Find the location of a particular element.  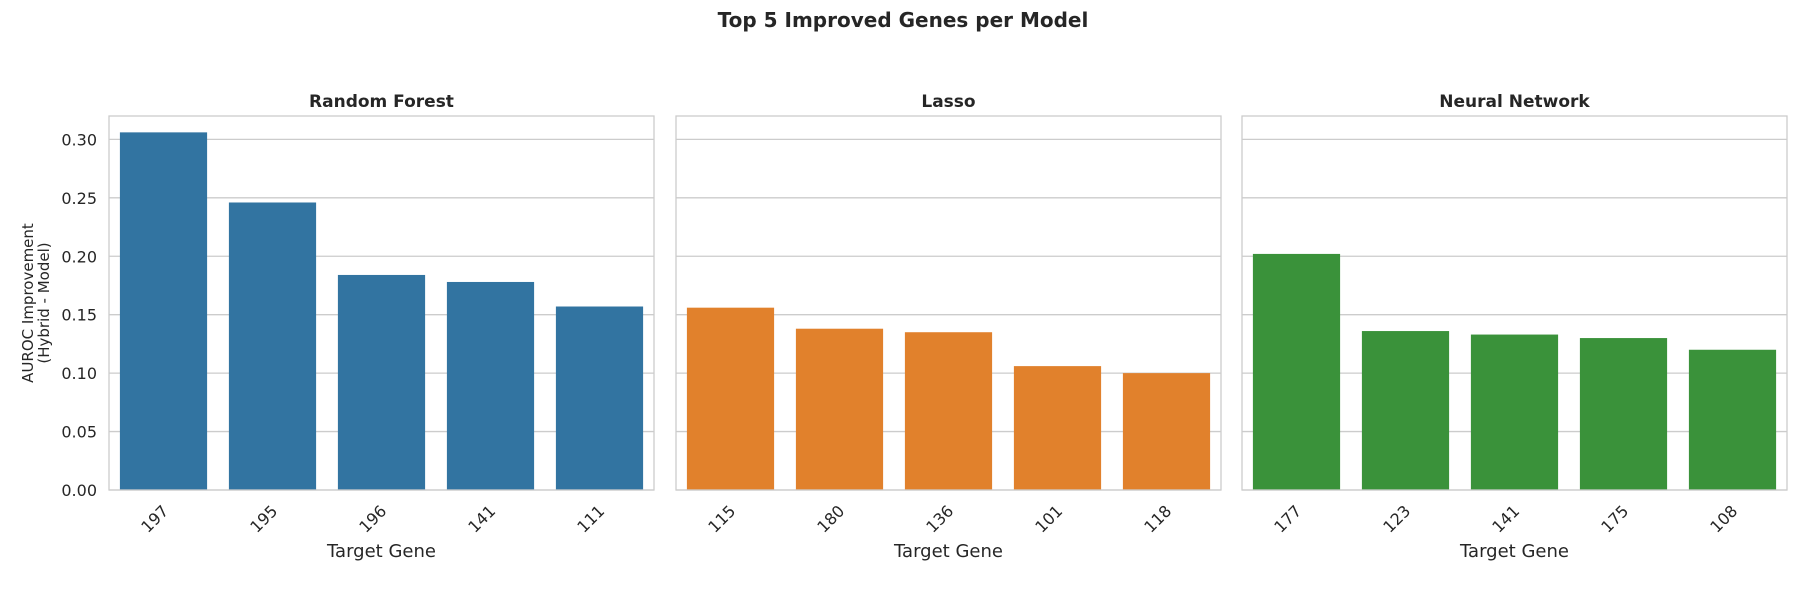

y-tick-label: 0.00 is located at coordinates (79, 490).